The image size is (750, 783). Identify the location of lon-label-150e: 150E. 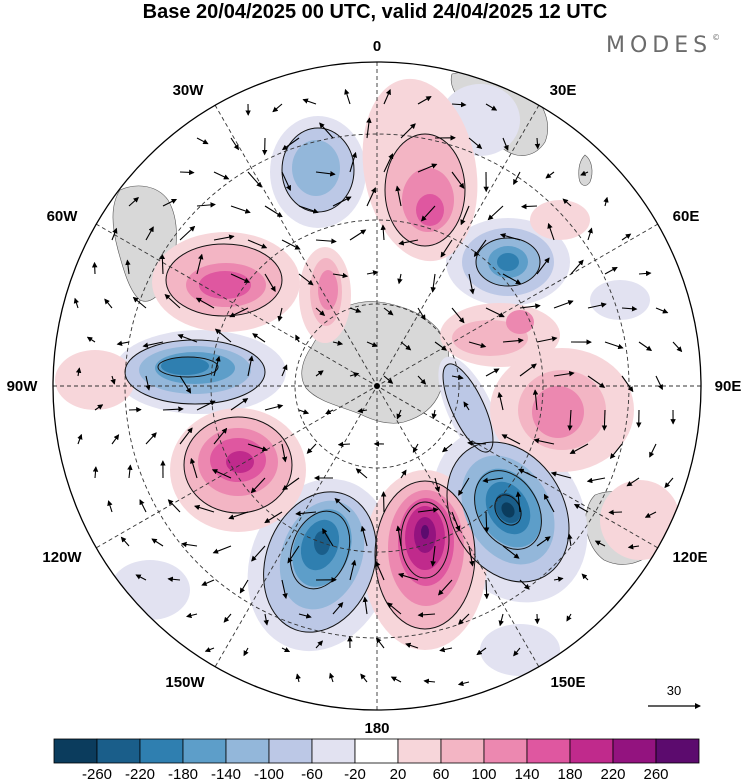
(567, 682).